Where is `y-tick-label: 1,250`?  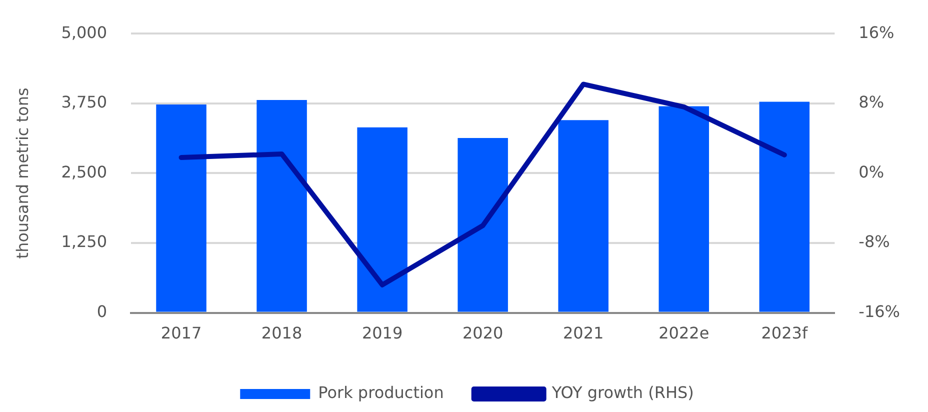
y-tick-label: 1,250 is located at coordinates (84, 242).